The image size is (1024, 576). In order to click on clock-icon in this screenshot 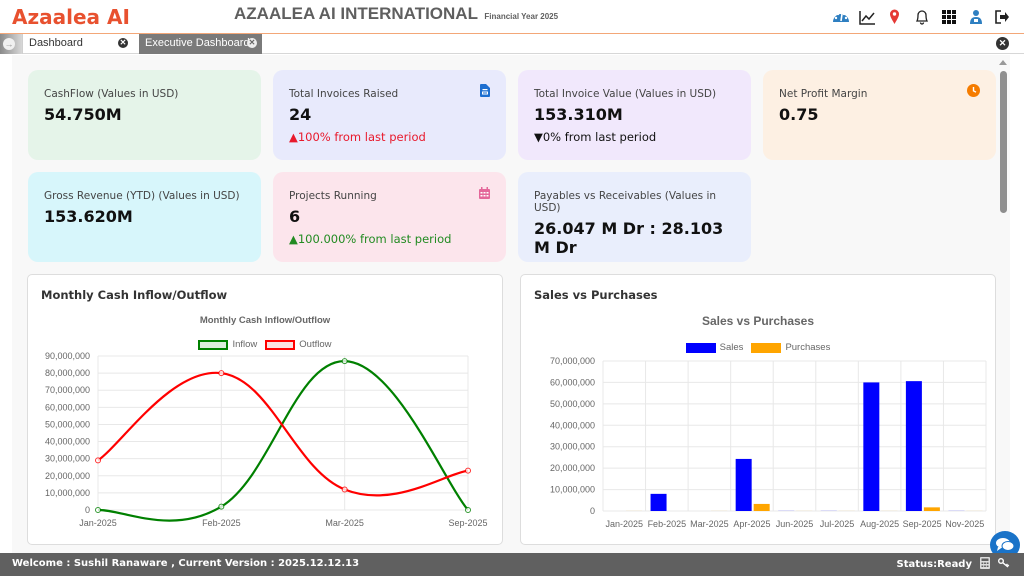, I will do `click(973, 93)`.